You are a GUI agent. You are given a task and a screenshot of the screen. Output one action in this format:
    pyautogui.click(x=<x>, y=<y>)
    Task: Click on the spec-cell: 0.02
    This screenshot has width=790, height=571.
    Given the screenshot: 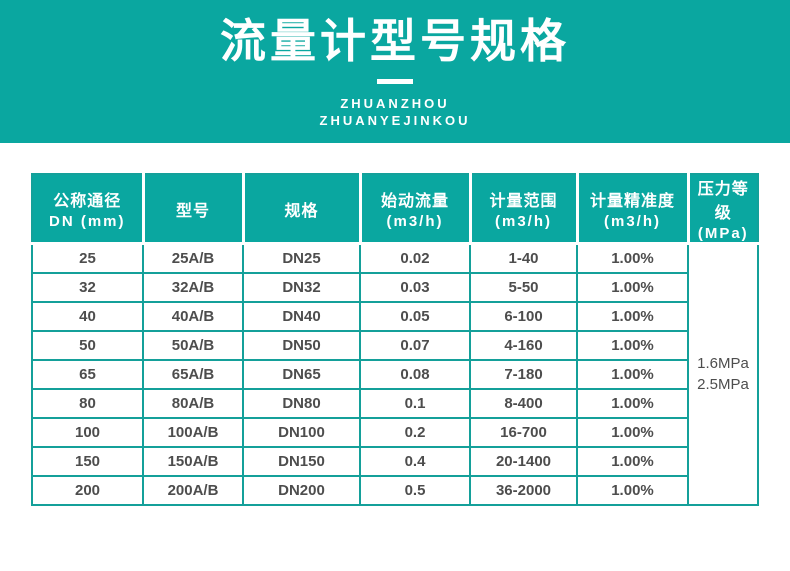 What is the action you would take?
    pyautogui.click(x=415, y=258)
    